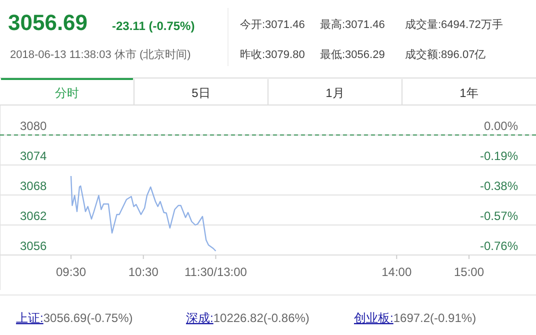 Image resolution: width=536 pixels, height=335 pixels. What do you see at coordinates (499, 186) in the screenshot?
I see `y2-tick-label: -0.38%` at bounding box center [499, 186].